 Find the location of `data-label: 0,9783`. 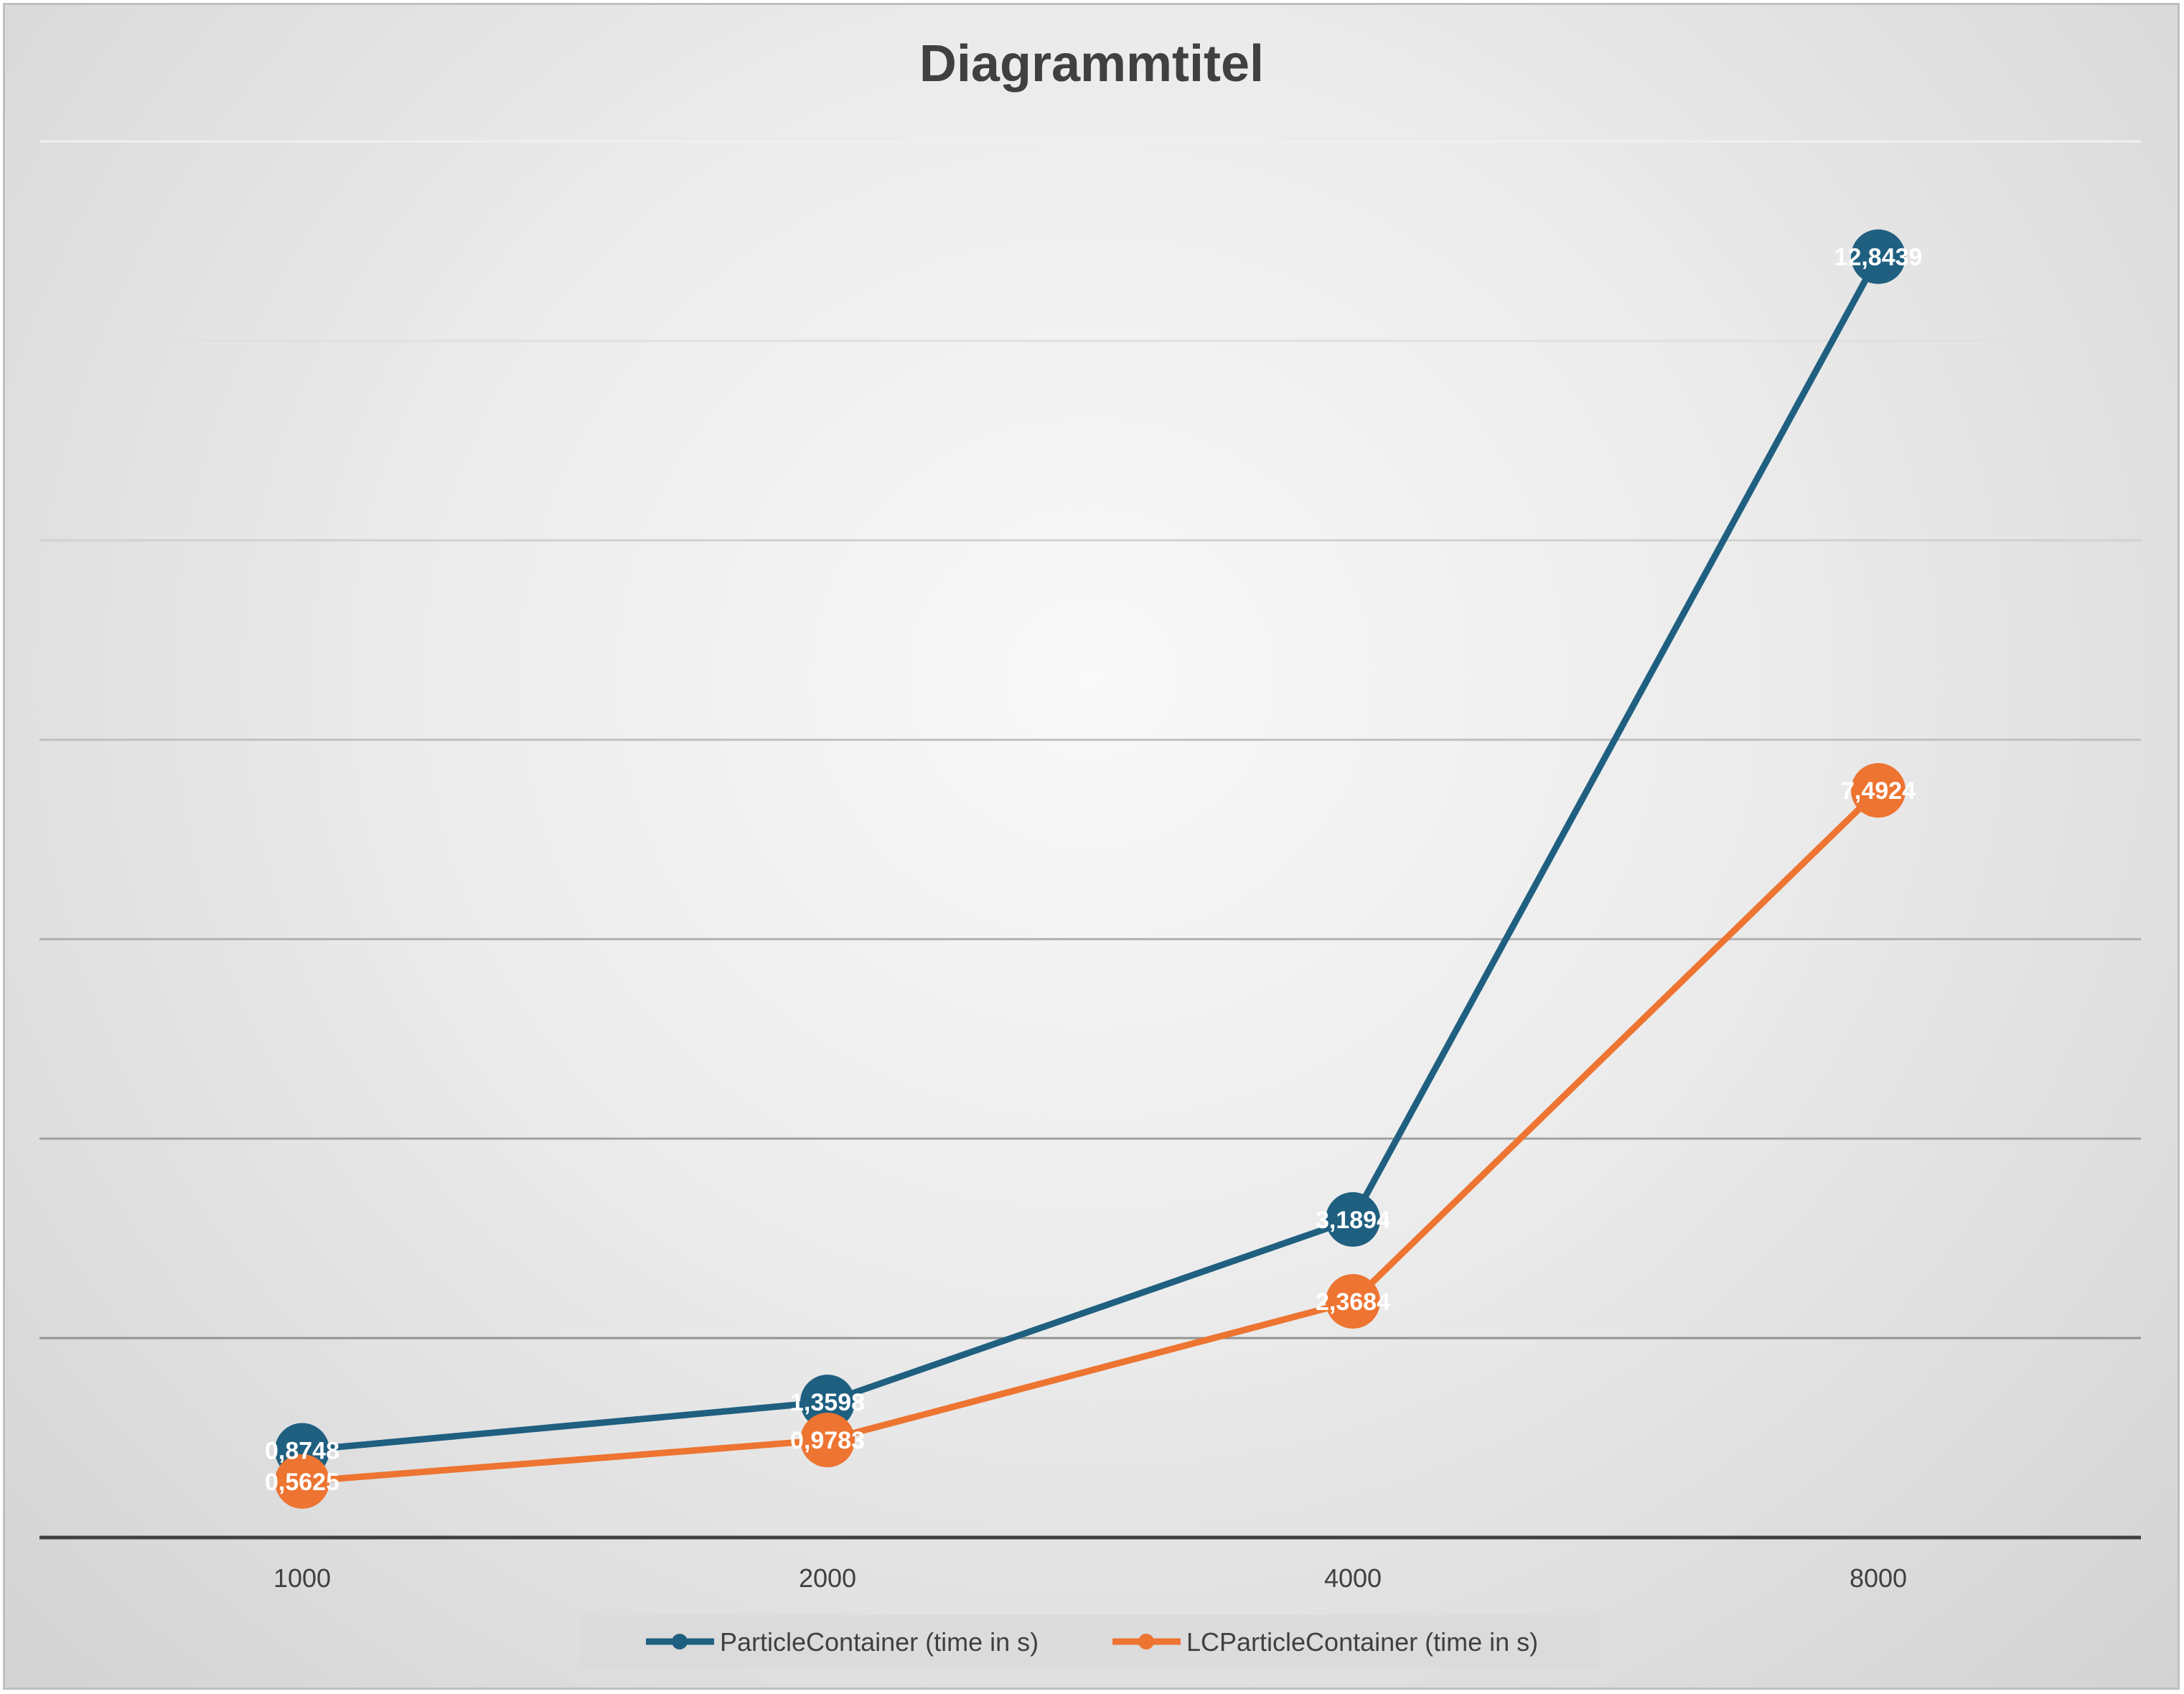

data-label: 0,9783 is located at coordinates (827, 1440).